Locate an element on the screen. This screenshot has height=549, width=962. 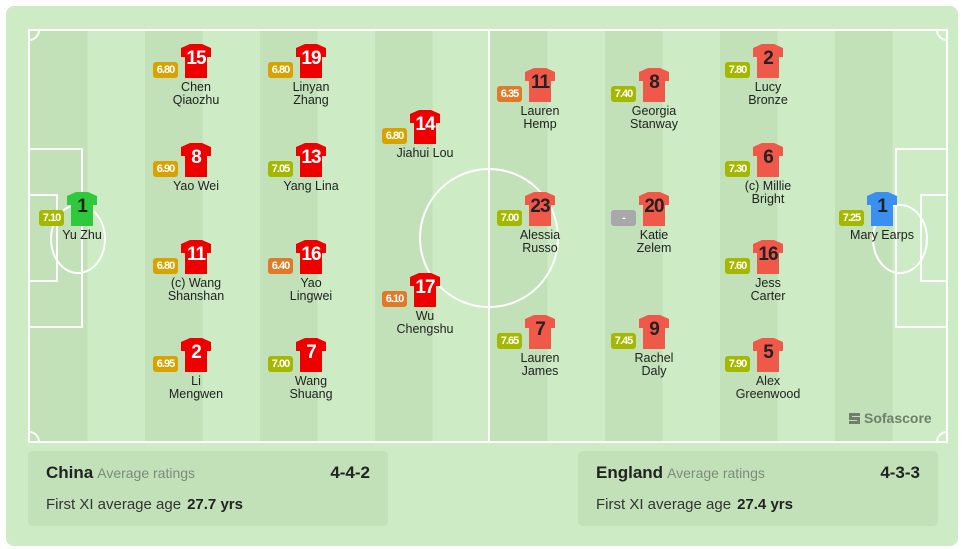
player-name: (c) Wang Shanshan is located at coordinates (196, 290).